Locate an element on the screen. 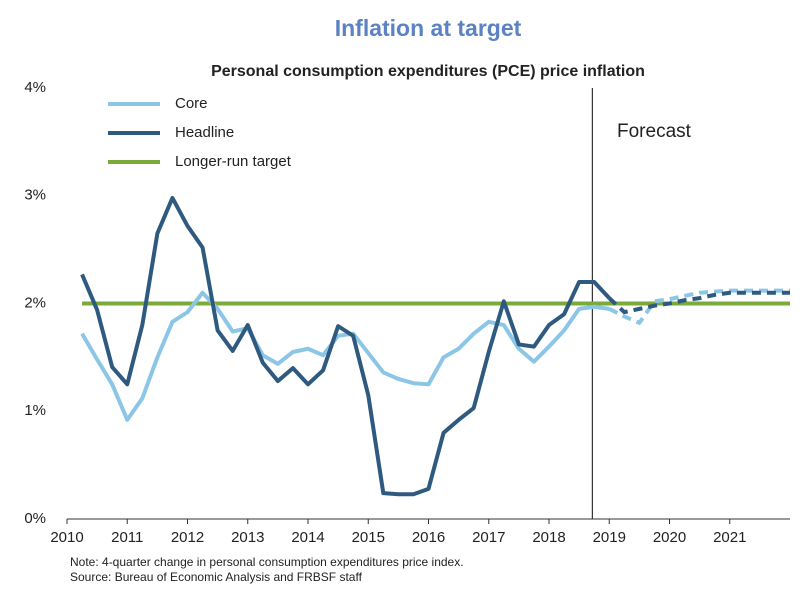  x-tick-label: 2020 is located at coordinates (669, 537).